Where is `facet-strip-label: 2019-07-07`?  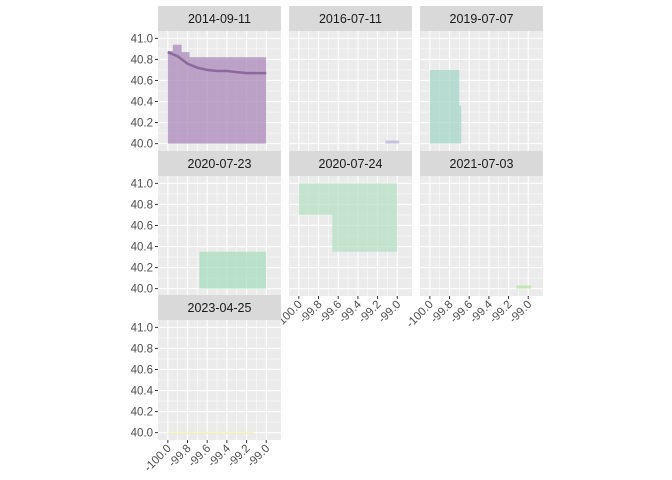 facet-strip-label: 2019-07-07 is located at coordinates (482, 19).